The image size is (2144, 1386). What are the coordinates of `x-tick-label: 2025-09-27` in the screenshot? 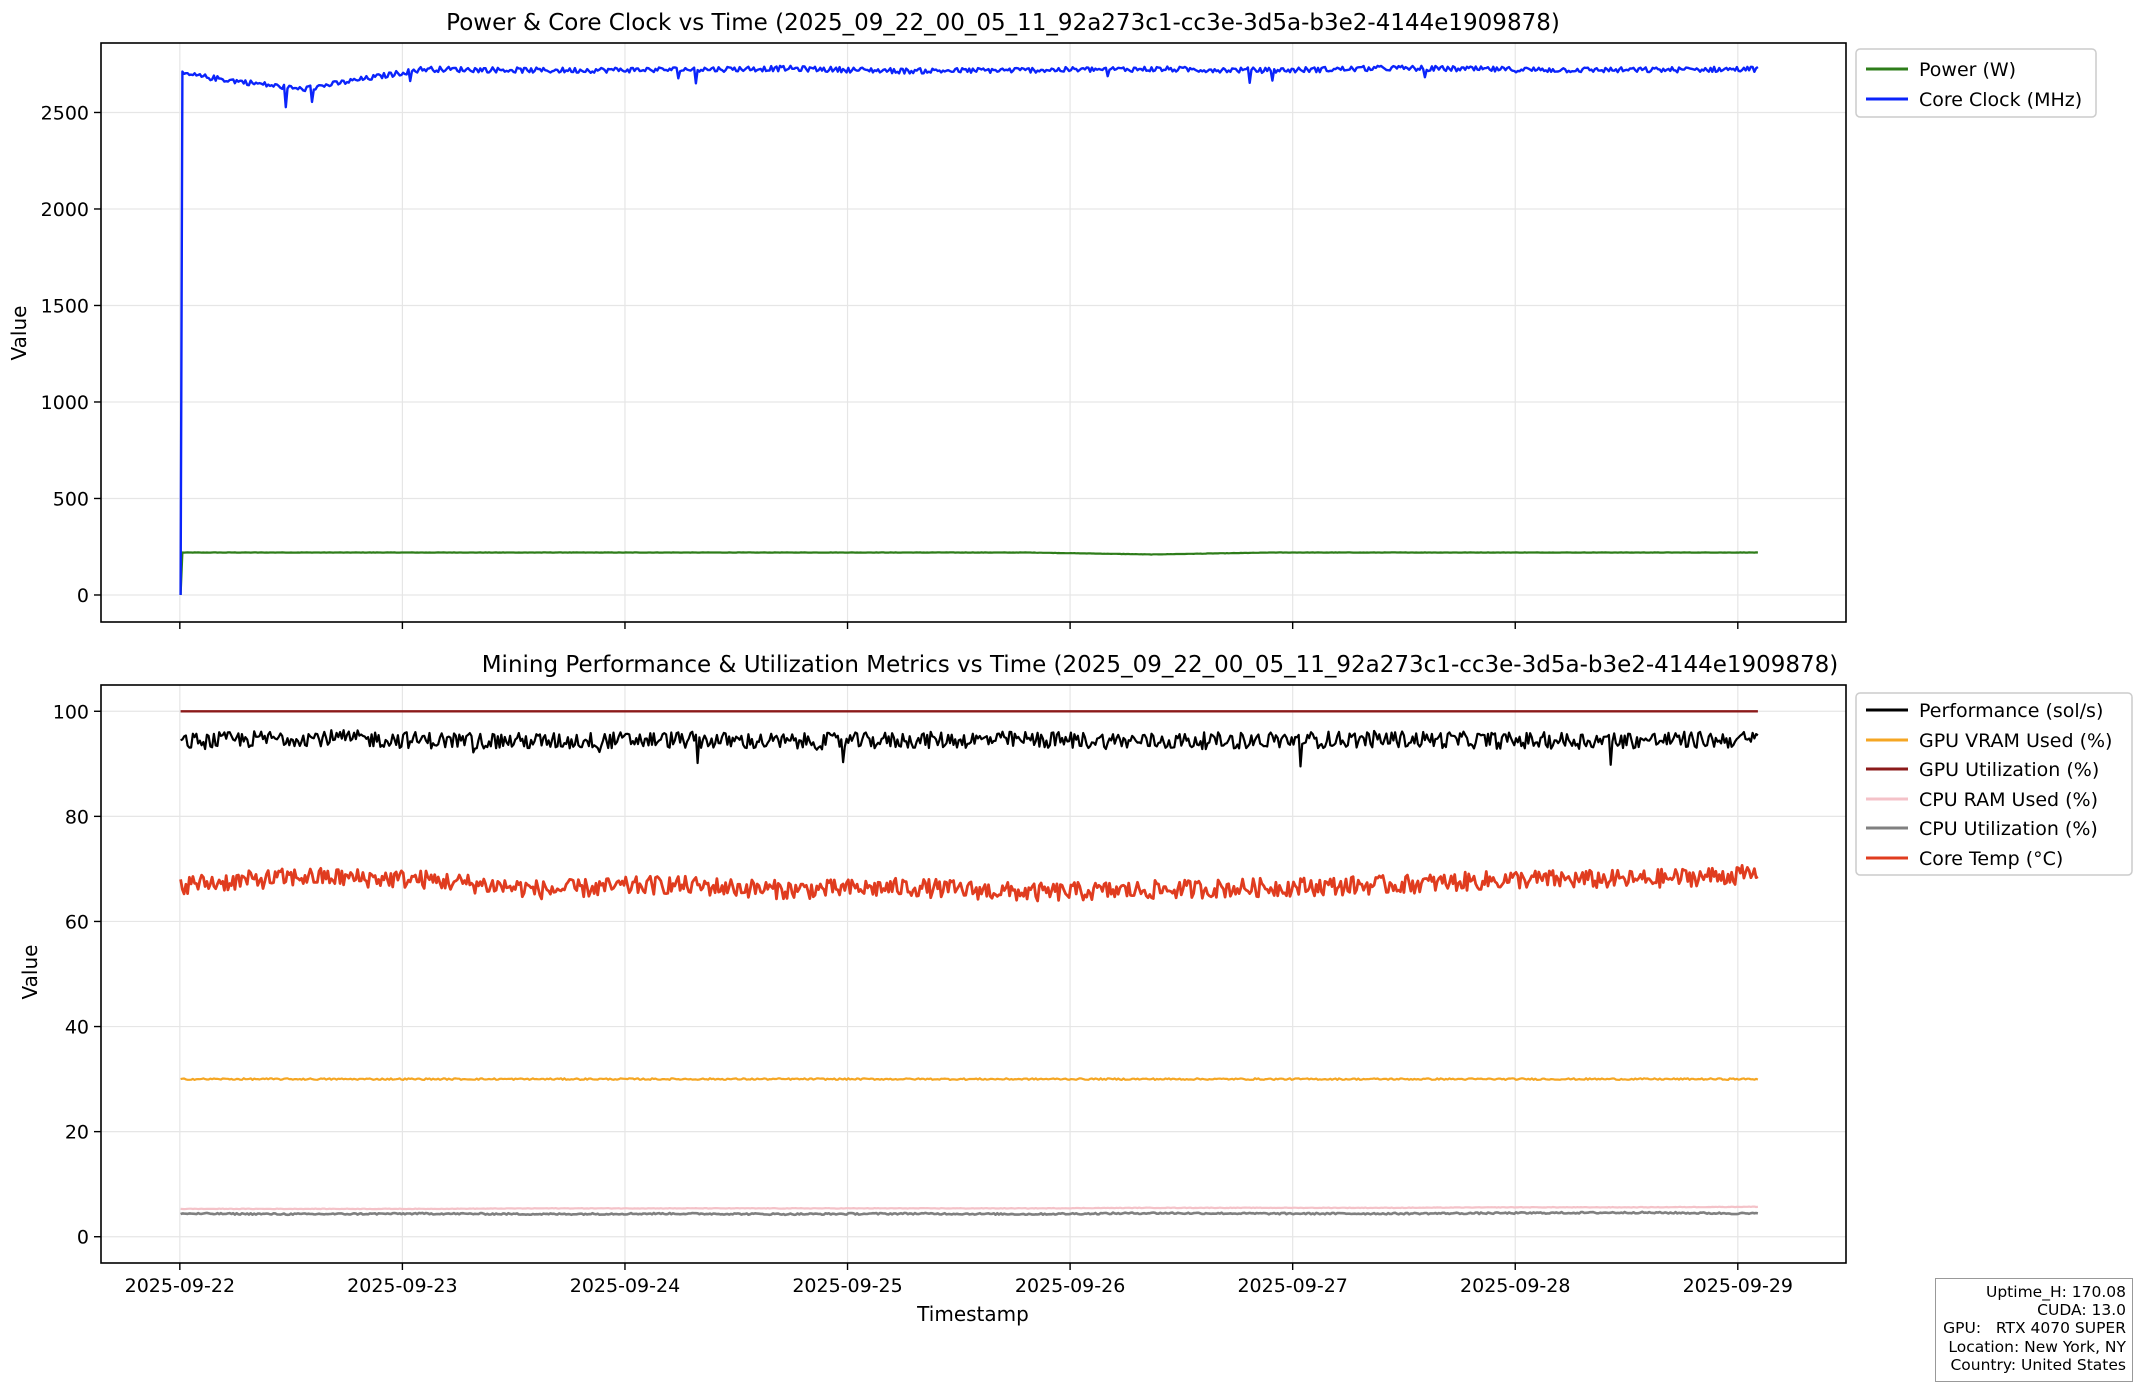 It's located at (1292, 1286).